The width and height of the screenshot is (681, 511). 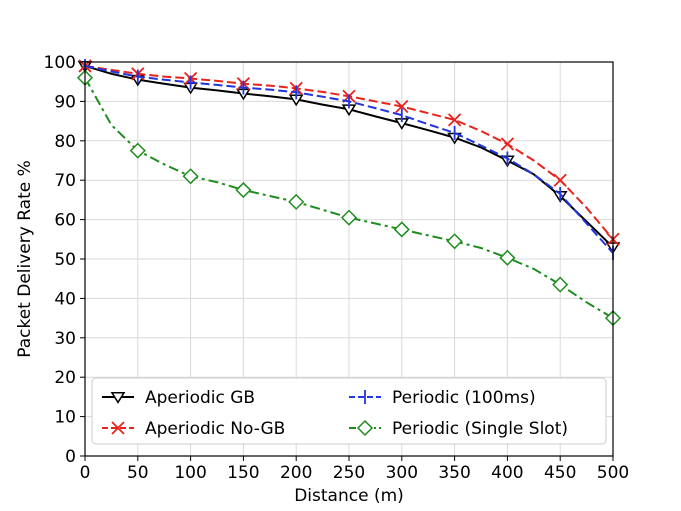 What do you see at coordinates (454, 473) in the screenshot?
I see `x-tick-label: 350` at bounding box center [454, 473].